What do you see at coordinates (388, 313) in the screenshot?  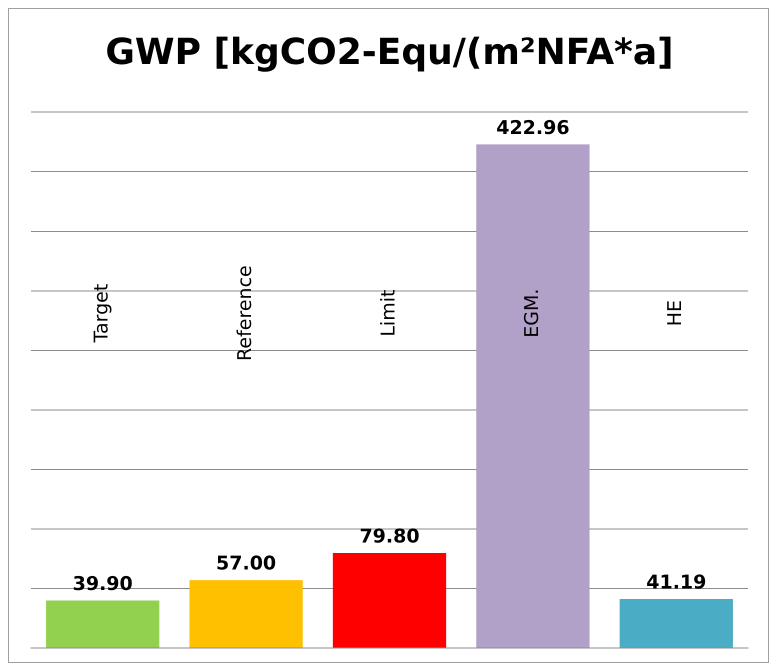 I see `x-tick-label: Limit` at bounding box center [388, 313].